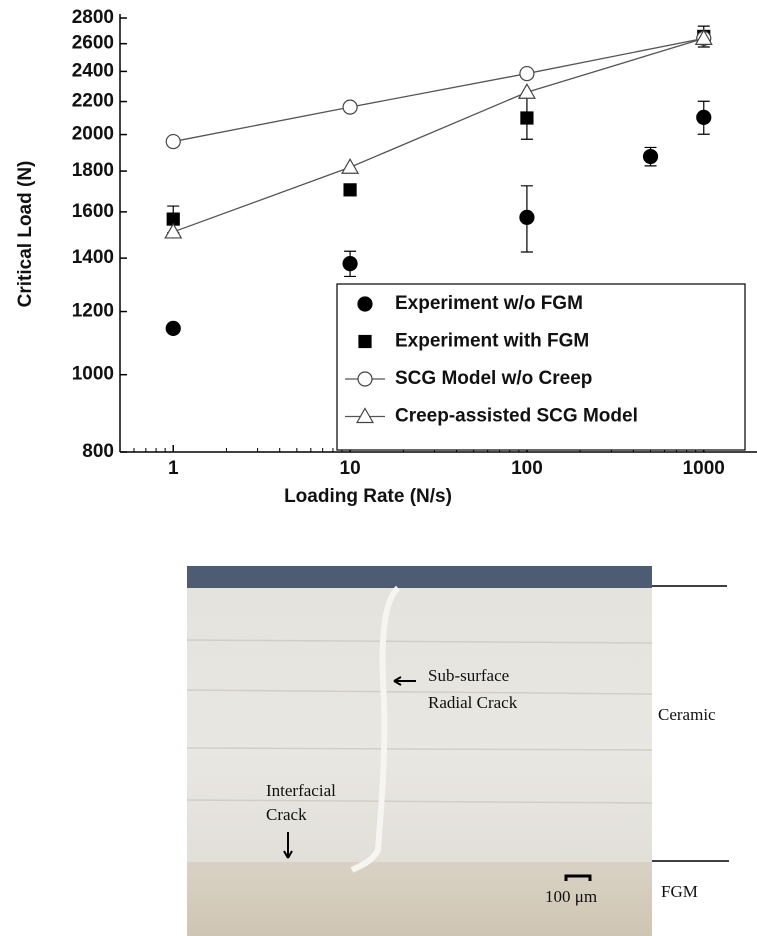 This screenshot has height=936, width=757. What do you see at coordinates (93, 374) in the screenshot?
I see `y-tick-label: 1000` at bounding box center [93, 374].